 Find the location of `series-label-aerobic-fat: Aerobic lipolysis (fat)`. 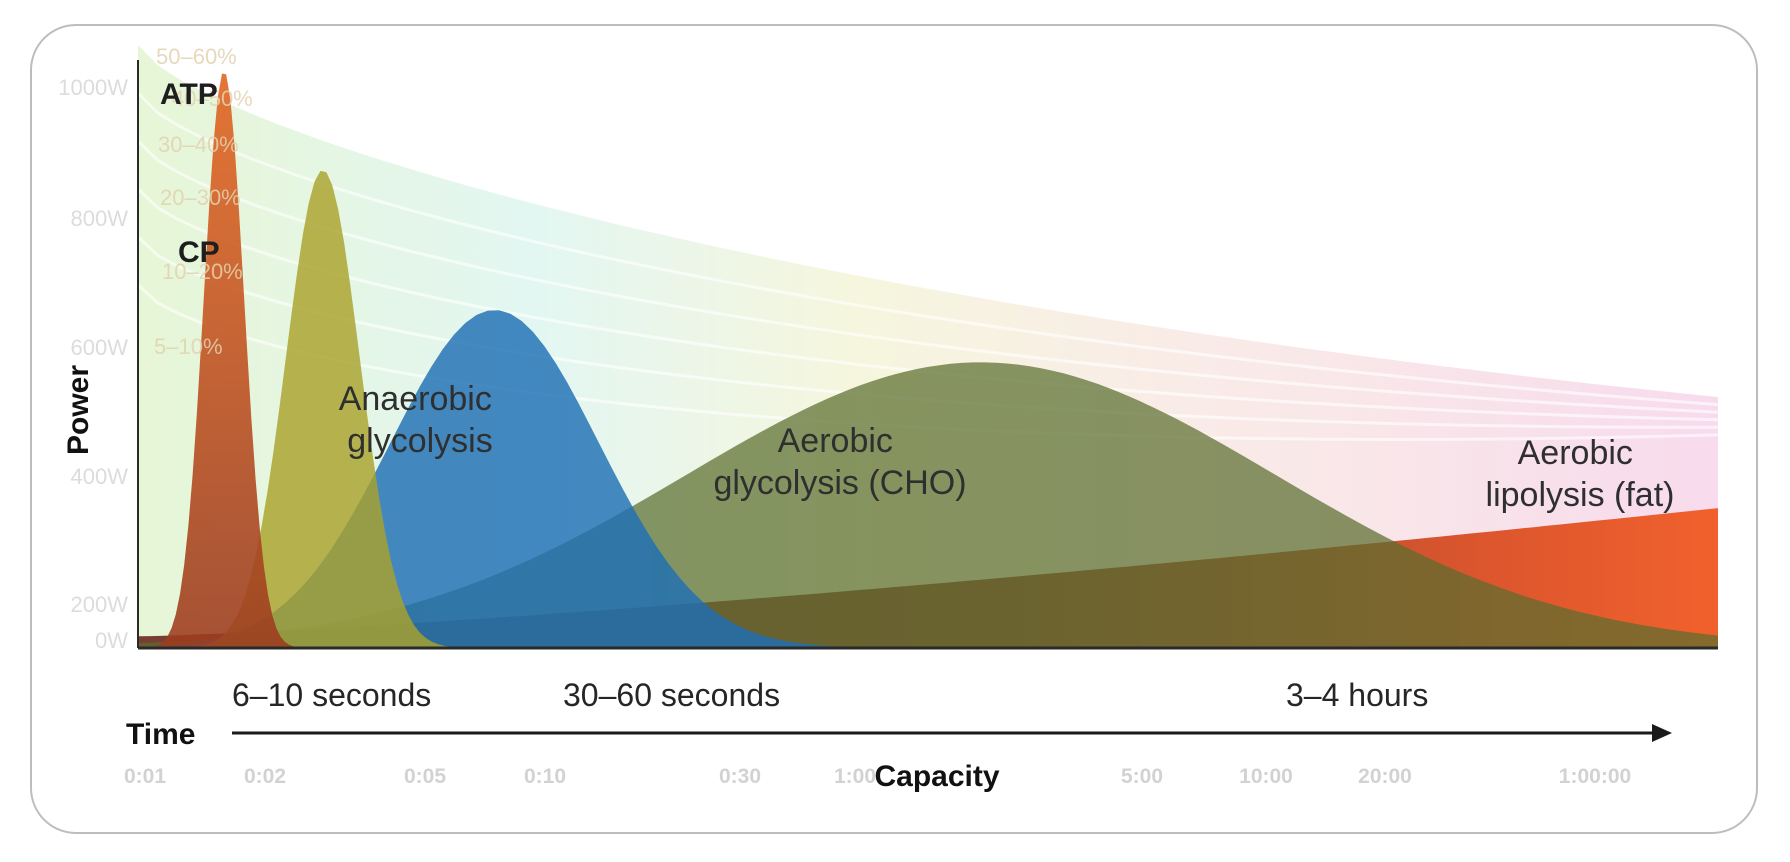

series-label-aerobic-fat: Aerobic lipolysis (fat) is located at coordinates (1580, 474).